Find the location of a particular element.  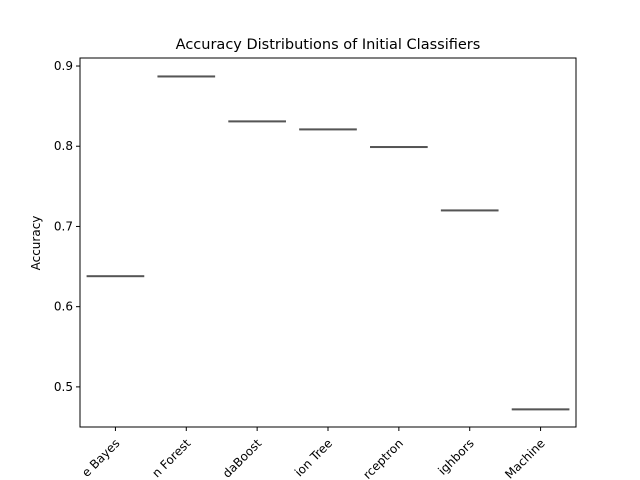

x-tick-label: Machine is located at coordinates (524, 458).